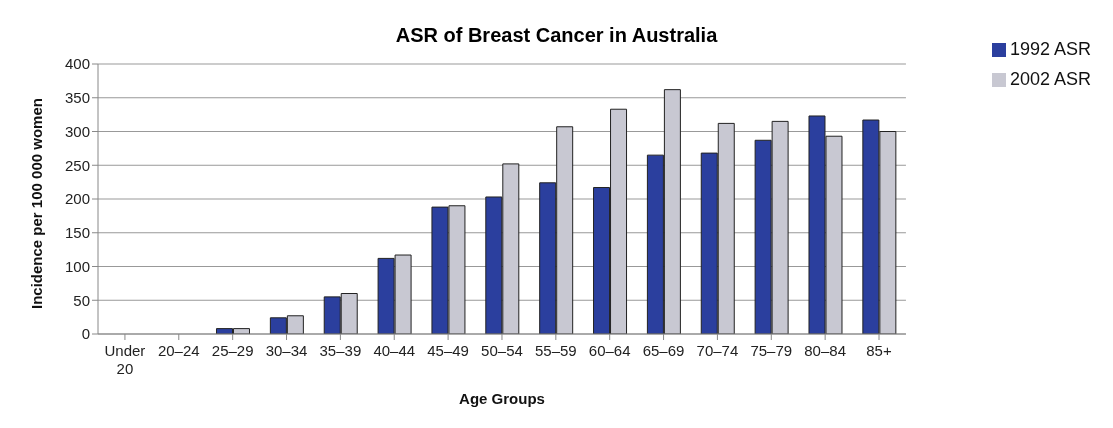 This screenshot has height=428, width=1113. What do you see at coordinates (77, 199) in the screenshot?
I see `y-tick-label: 200` at bounding box center [77, 199].